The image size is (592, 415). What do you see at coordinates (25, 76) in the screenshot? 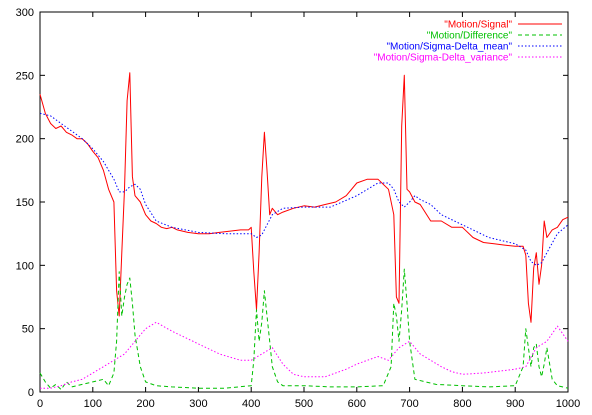
I see `y-tick-label: 250` at bounding box center [25, 76].